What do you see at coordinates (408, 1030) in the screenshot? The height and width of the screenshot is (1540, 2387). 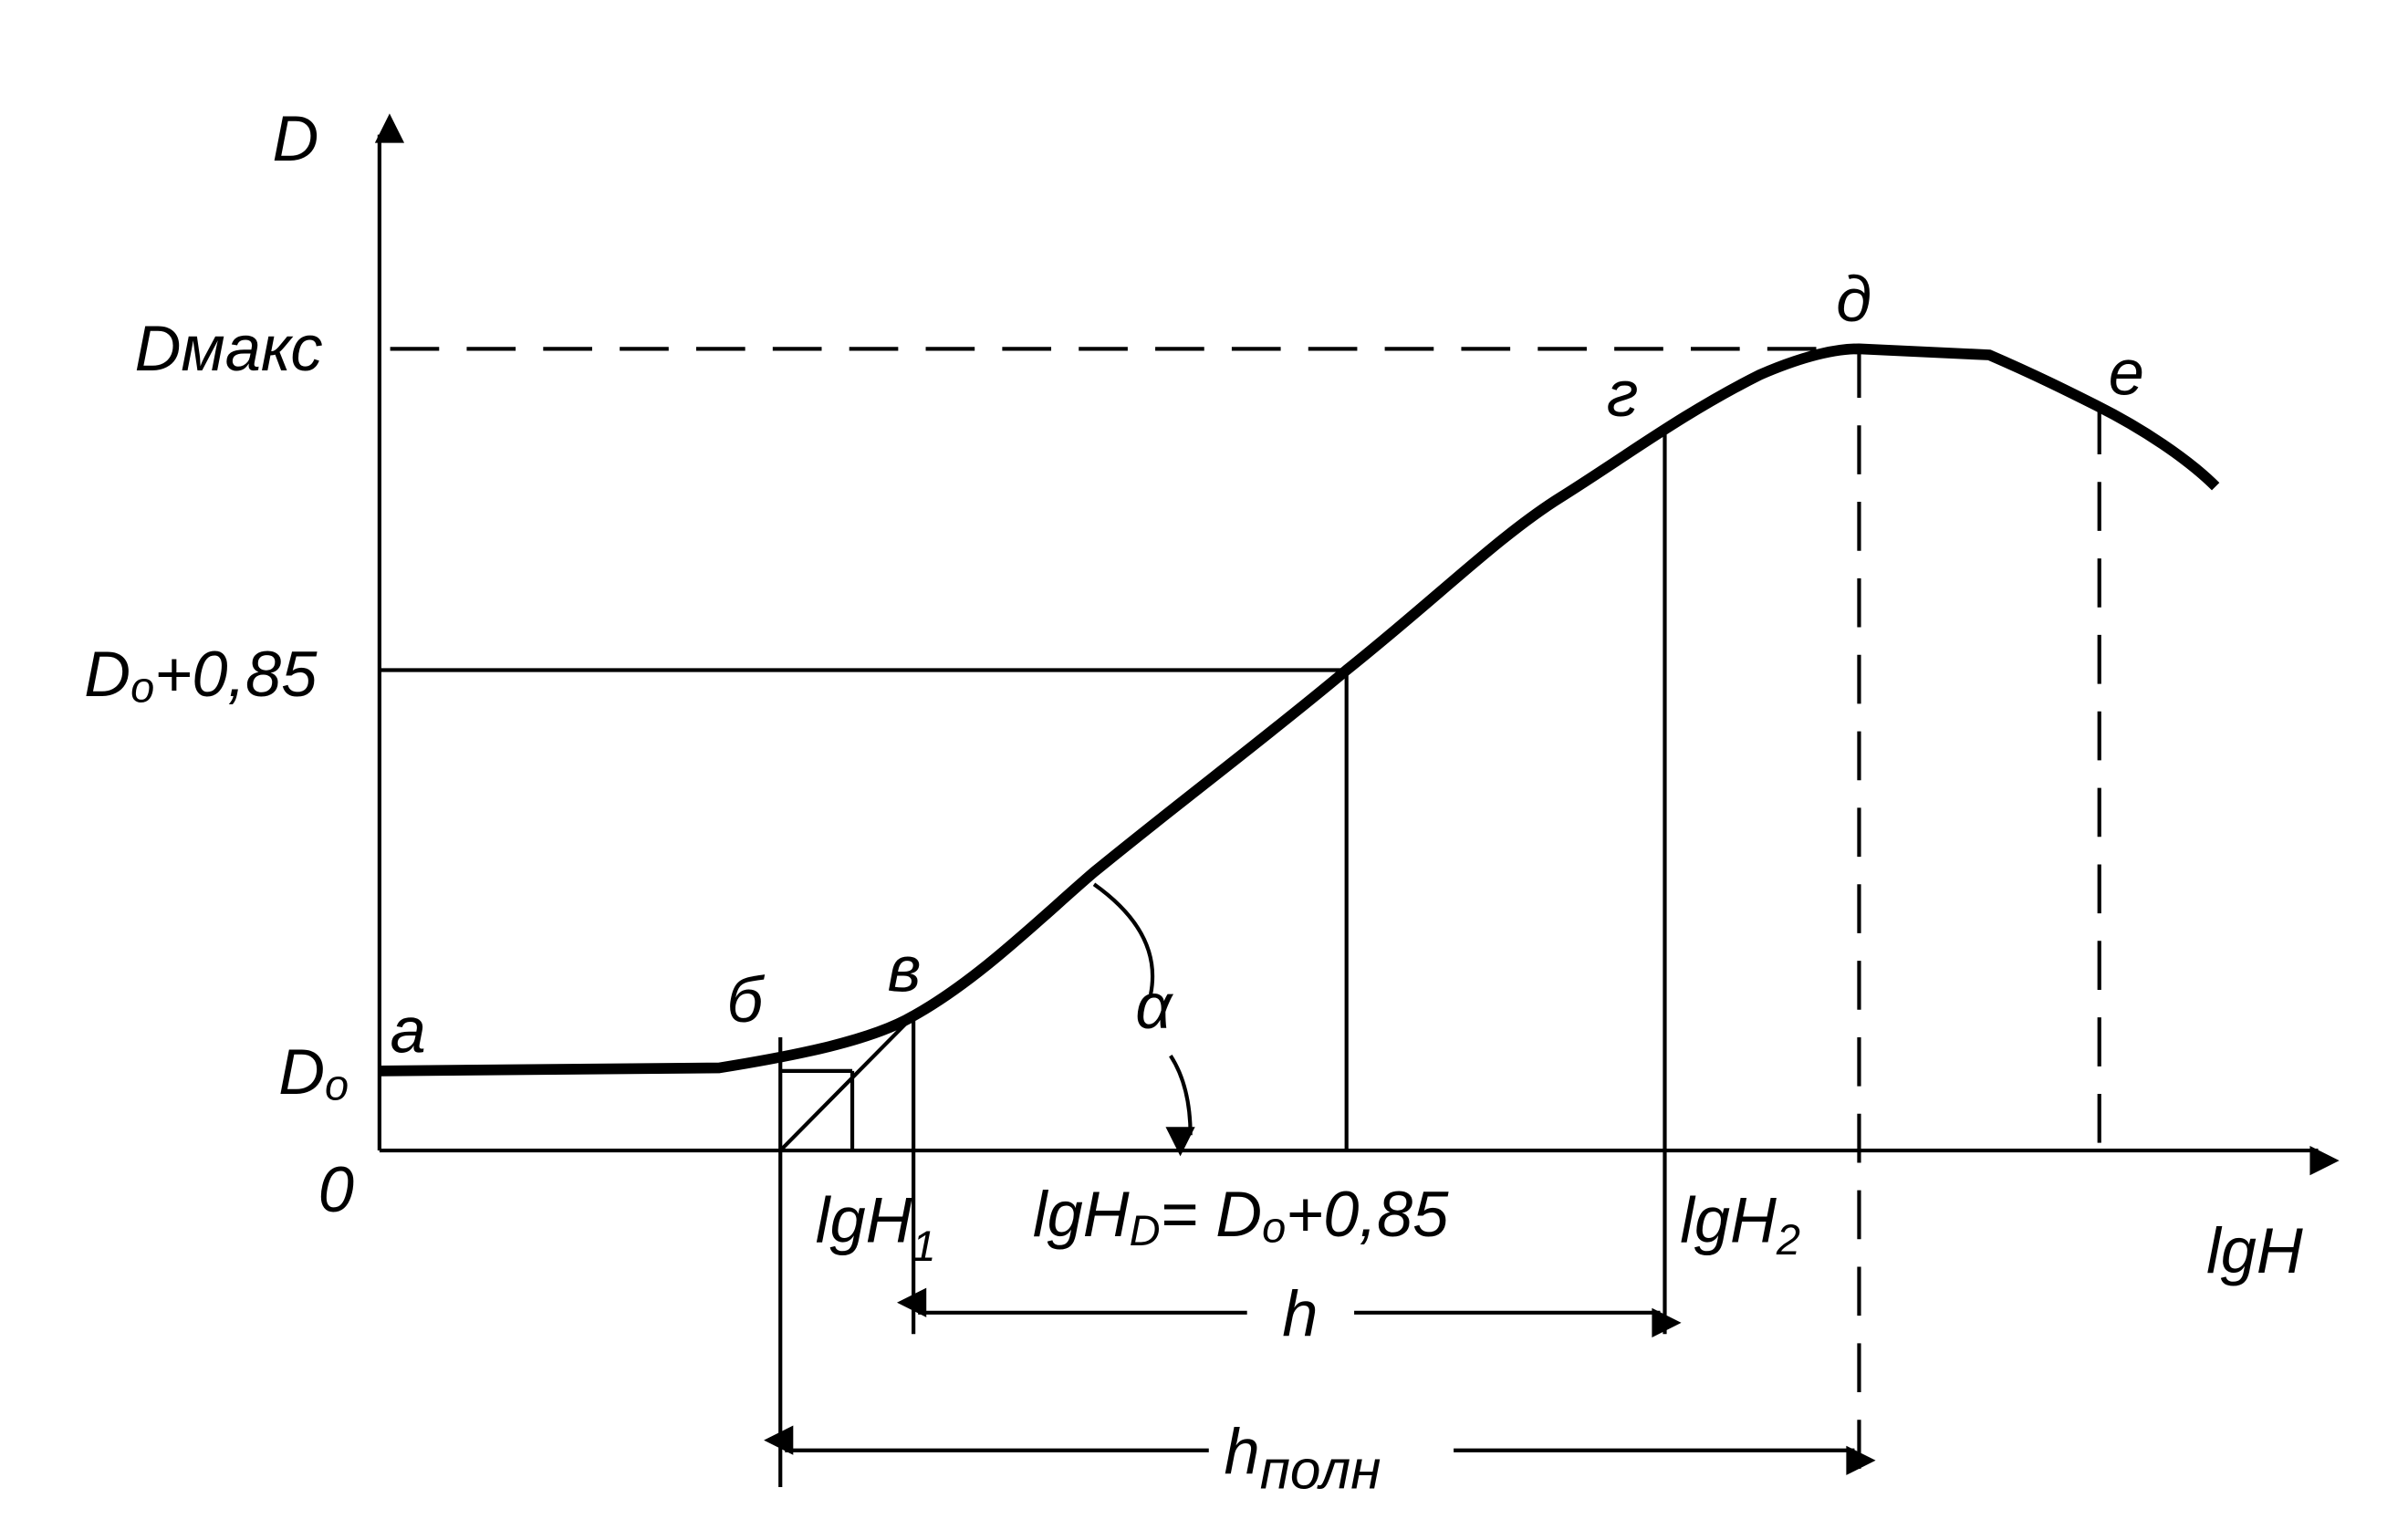 I see `point-label: а` at bounding box center [408, 1030].